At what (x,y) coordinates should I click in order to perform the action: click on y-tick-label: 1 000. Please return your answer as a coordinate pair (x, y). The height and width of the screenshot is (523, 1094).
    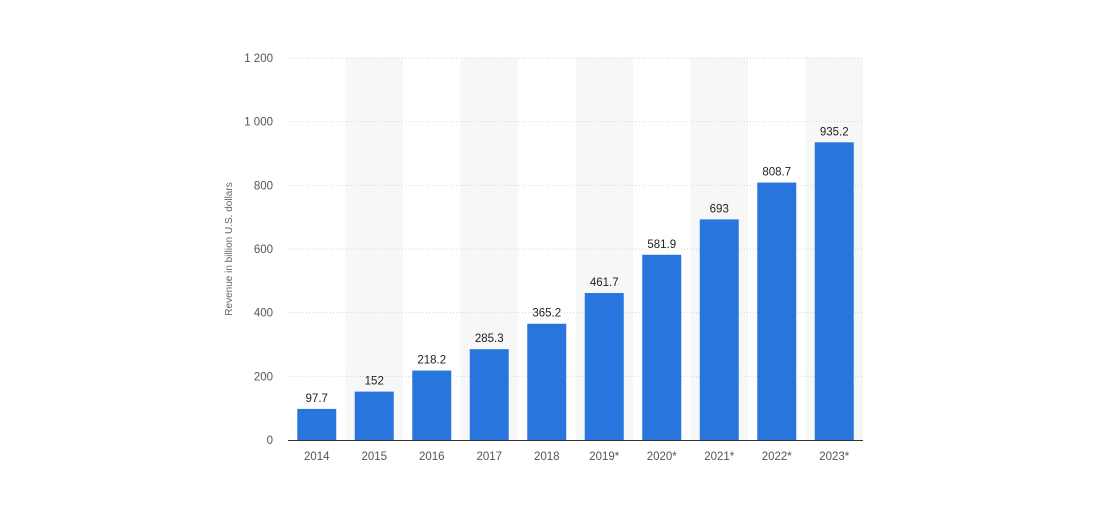
    Looking at the image, I should click on (258, 123).